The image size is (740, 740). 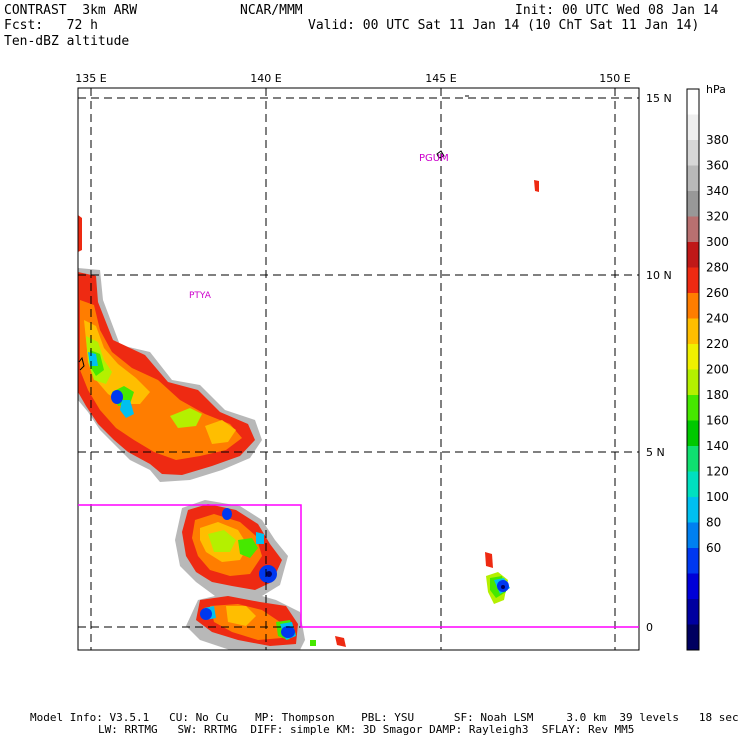 I want to click on legend-tick-label: 340, so click(x=717, y=191).